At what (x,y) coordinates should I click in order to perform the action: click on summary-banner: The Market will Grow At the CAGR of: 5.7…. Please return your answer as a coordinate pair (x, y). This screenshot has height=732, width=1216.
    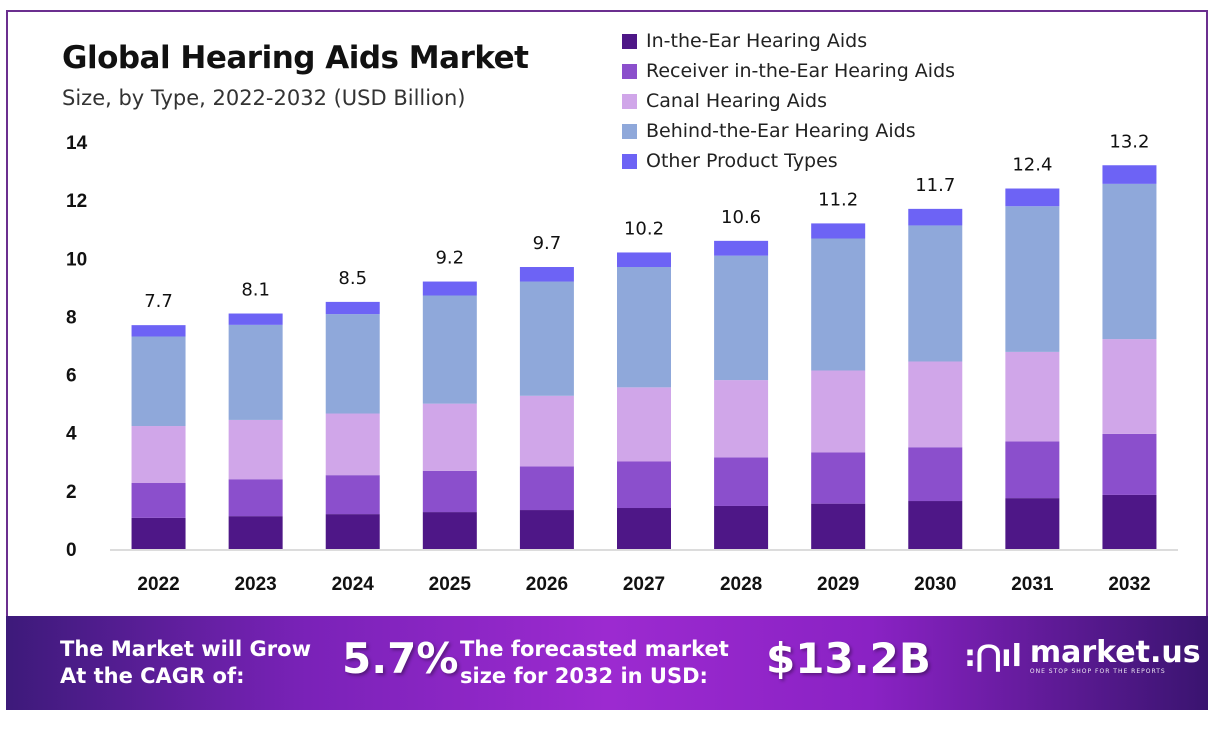
    Looking at the image, I should click on (607, 663).